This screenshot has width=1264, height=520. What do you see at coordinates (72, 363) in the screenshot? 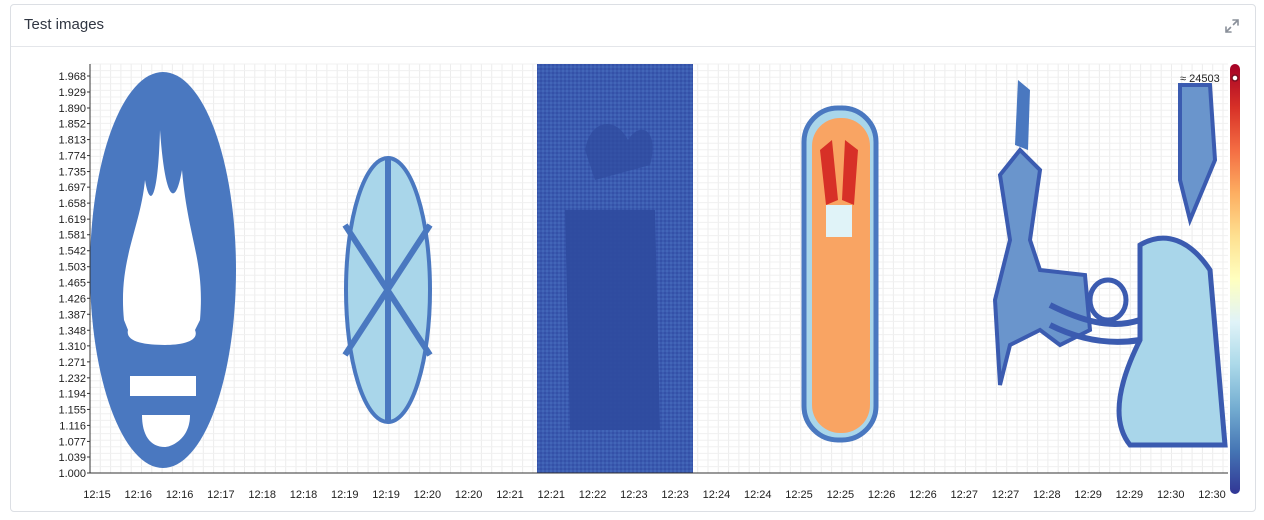
I see `y-tick-label: 1.271` at bounding box center [72, 363].